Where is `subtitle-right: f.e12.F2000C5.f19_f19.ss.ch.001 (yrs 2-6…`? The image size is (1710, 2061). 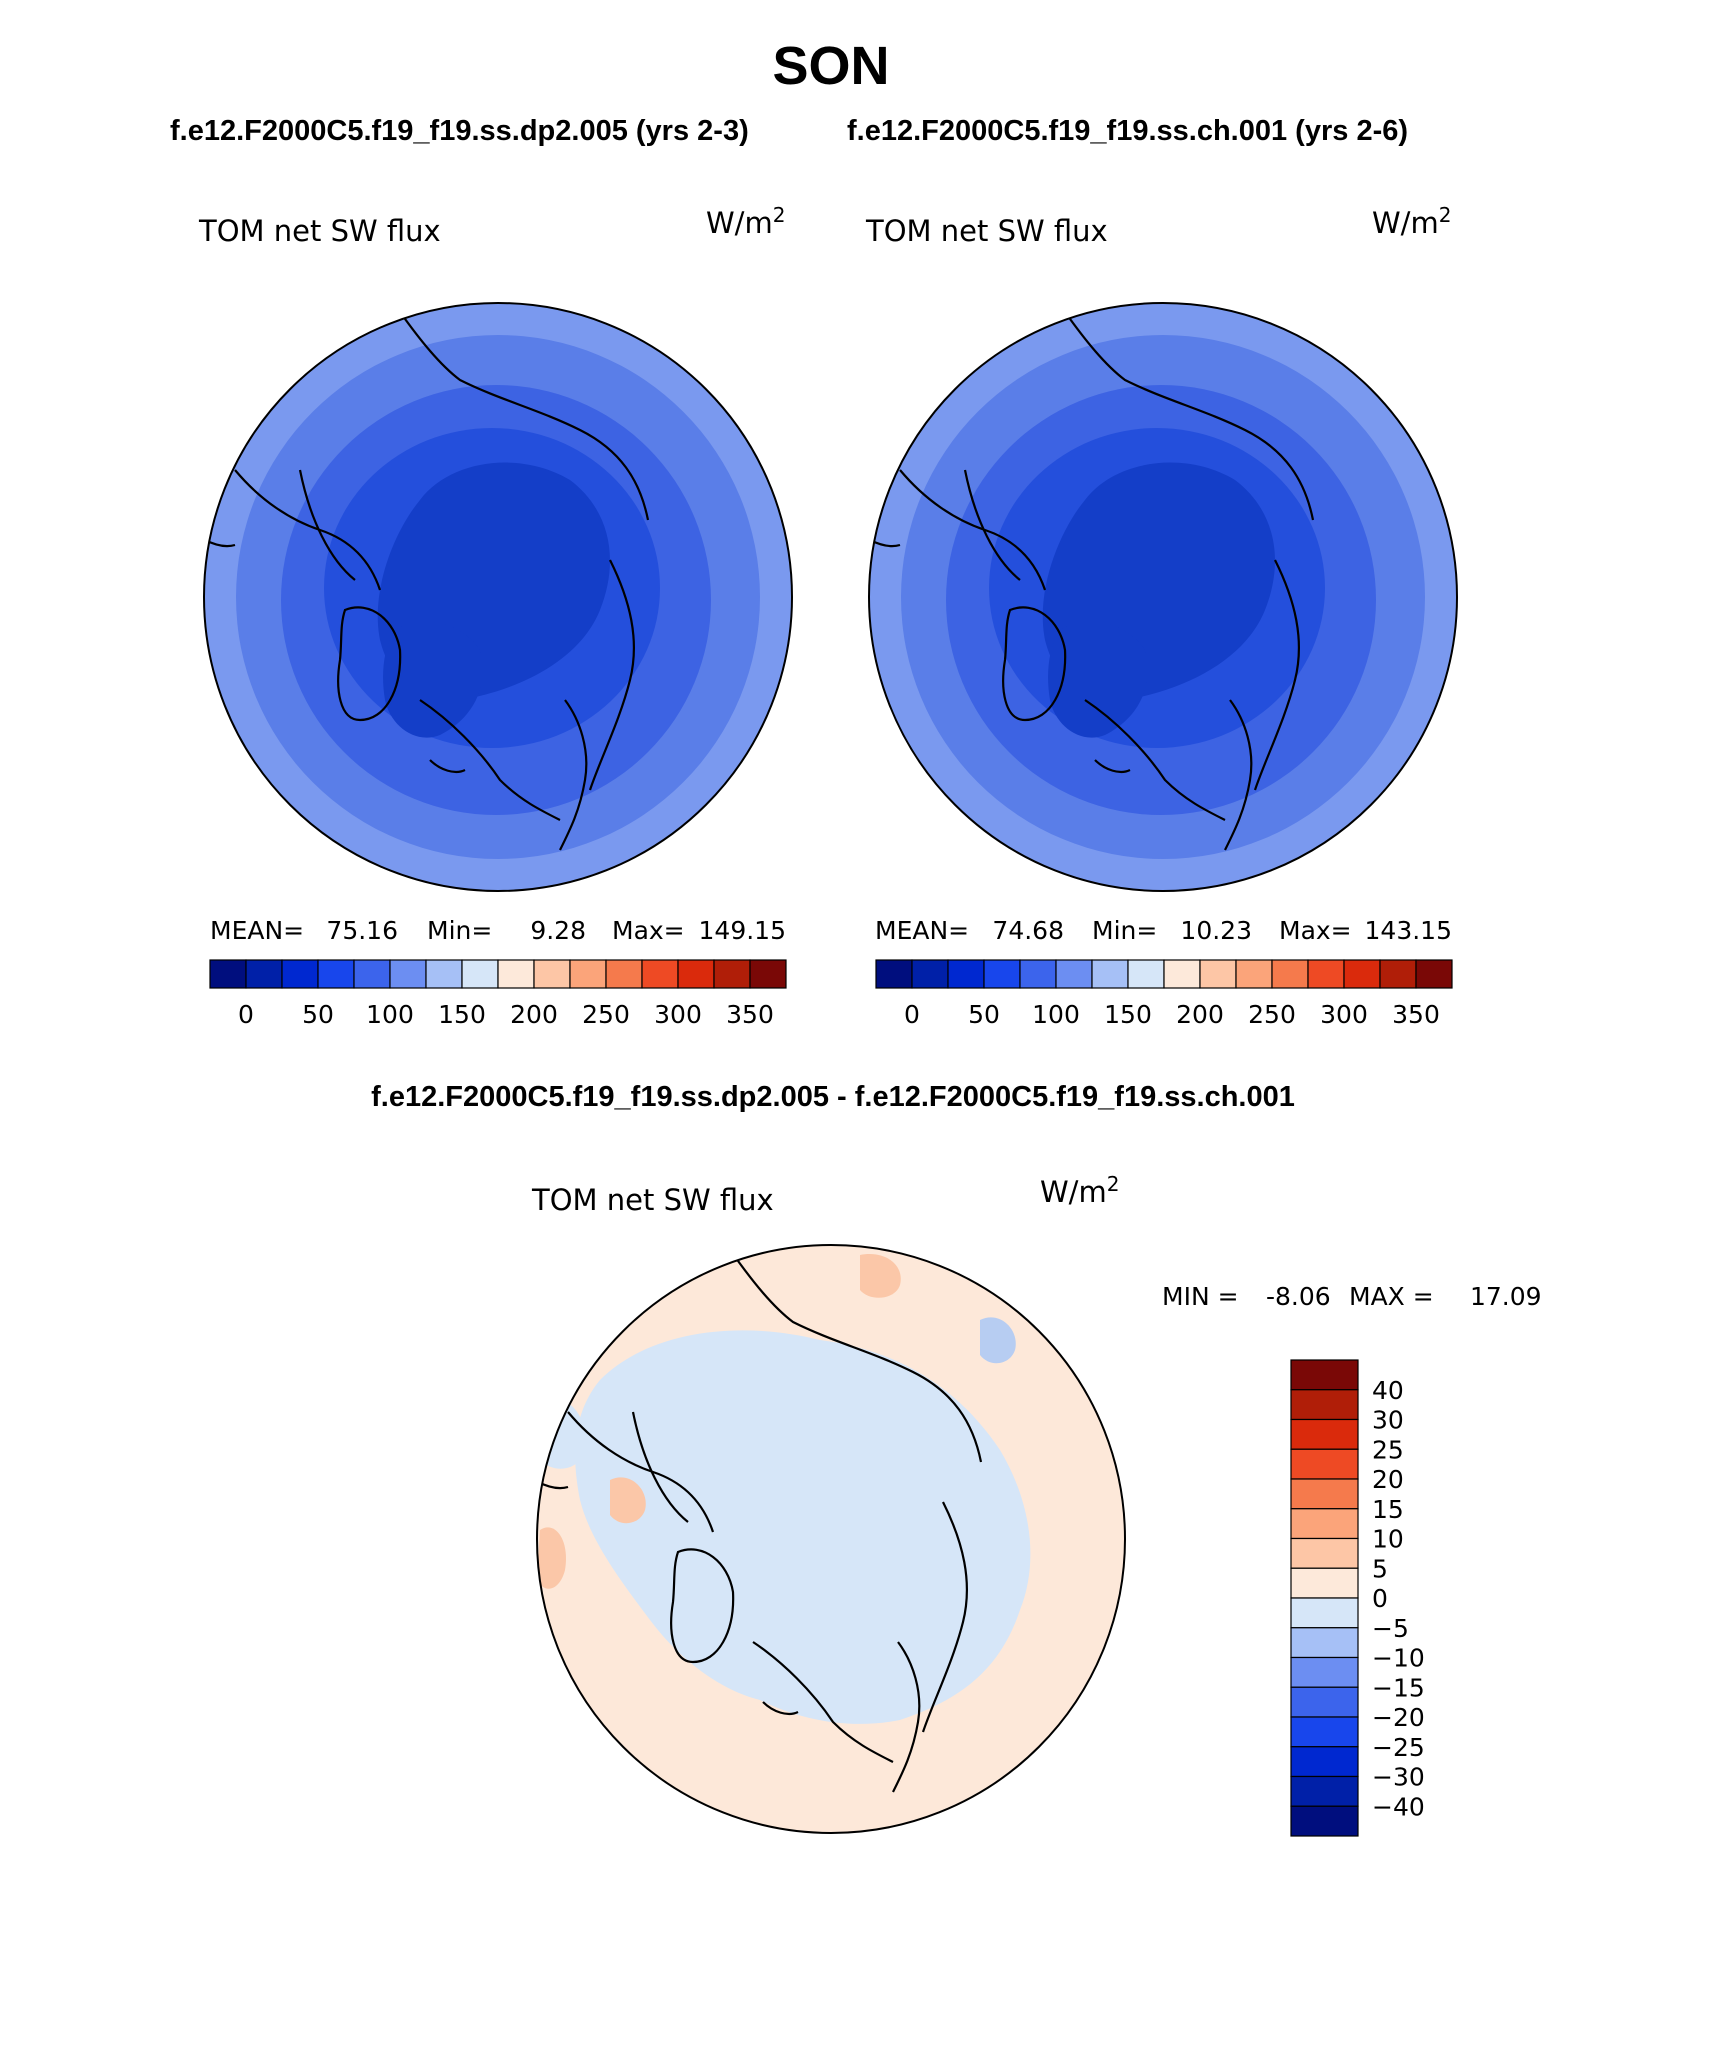
subtitle-right: f.e12.F2000C5.f19_f19.ss.ch.001 (yrs 2-6… is located at coordinates (1127, 131).